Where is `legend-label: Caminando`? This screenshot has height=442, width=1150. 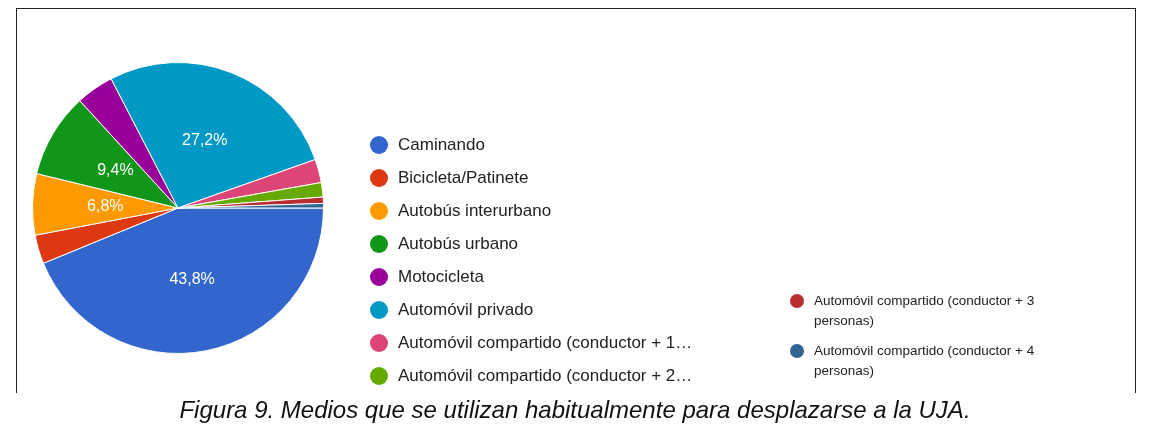 legend-label: Caminando is located at coordinates (441, 144).